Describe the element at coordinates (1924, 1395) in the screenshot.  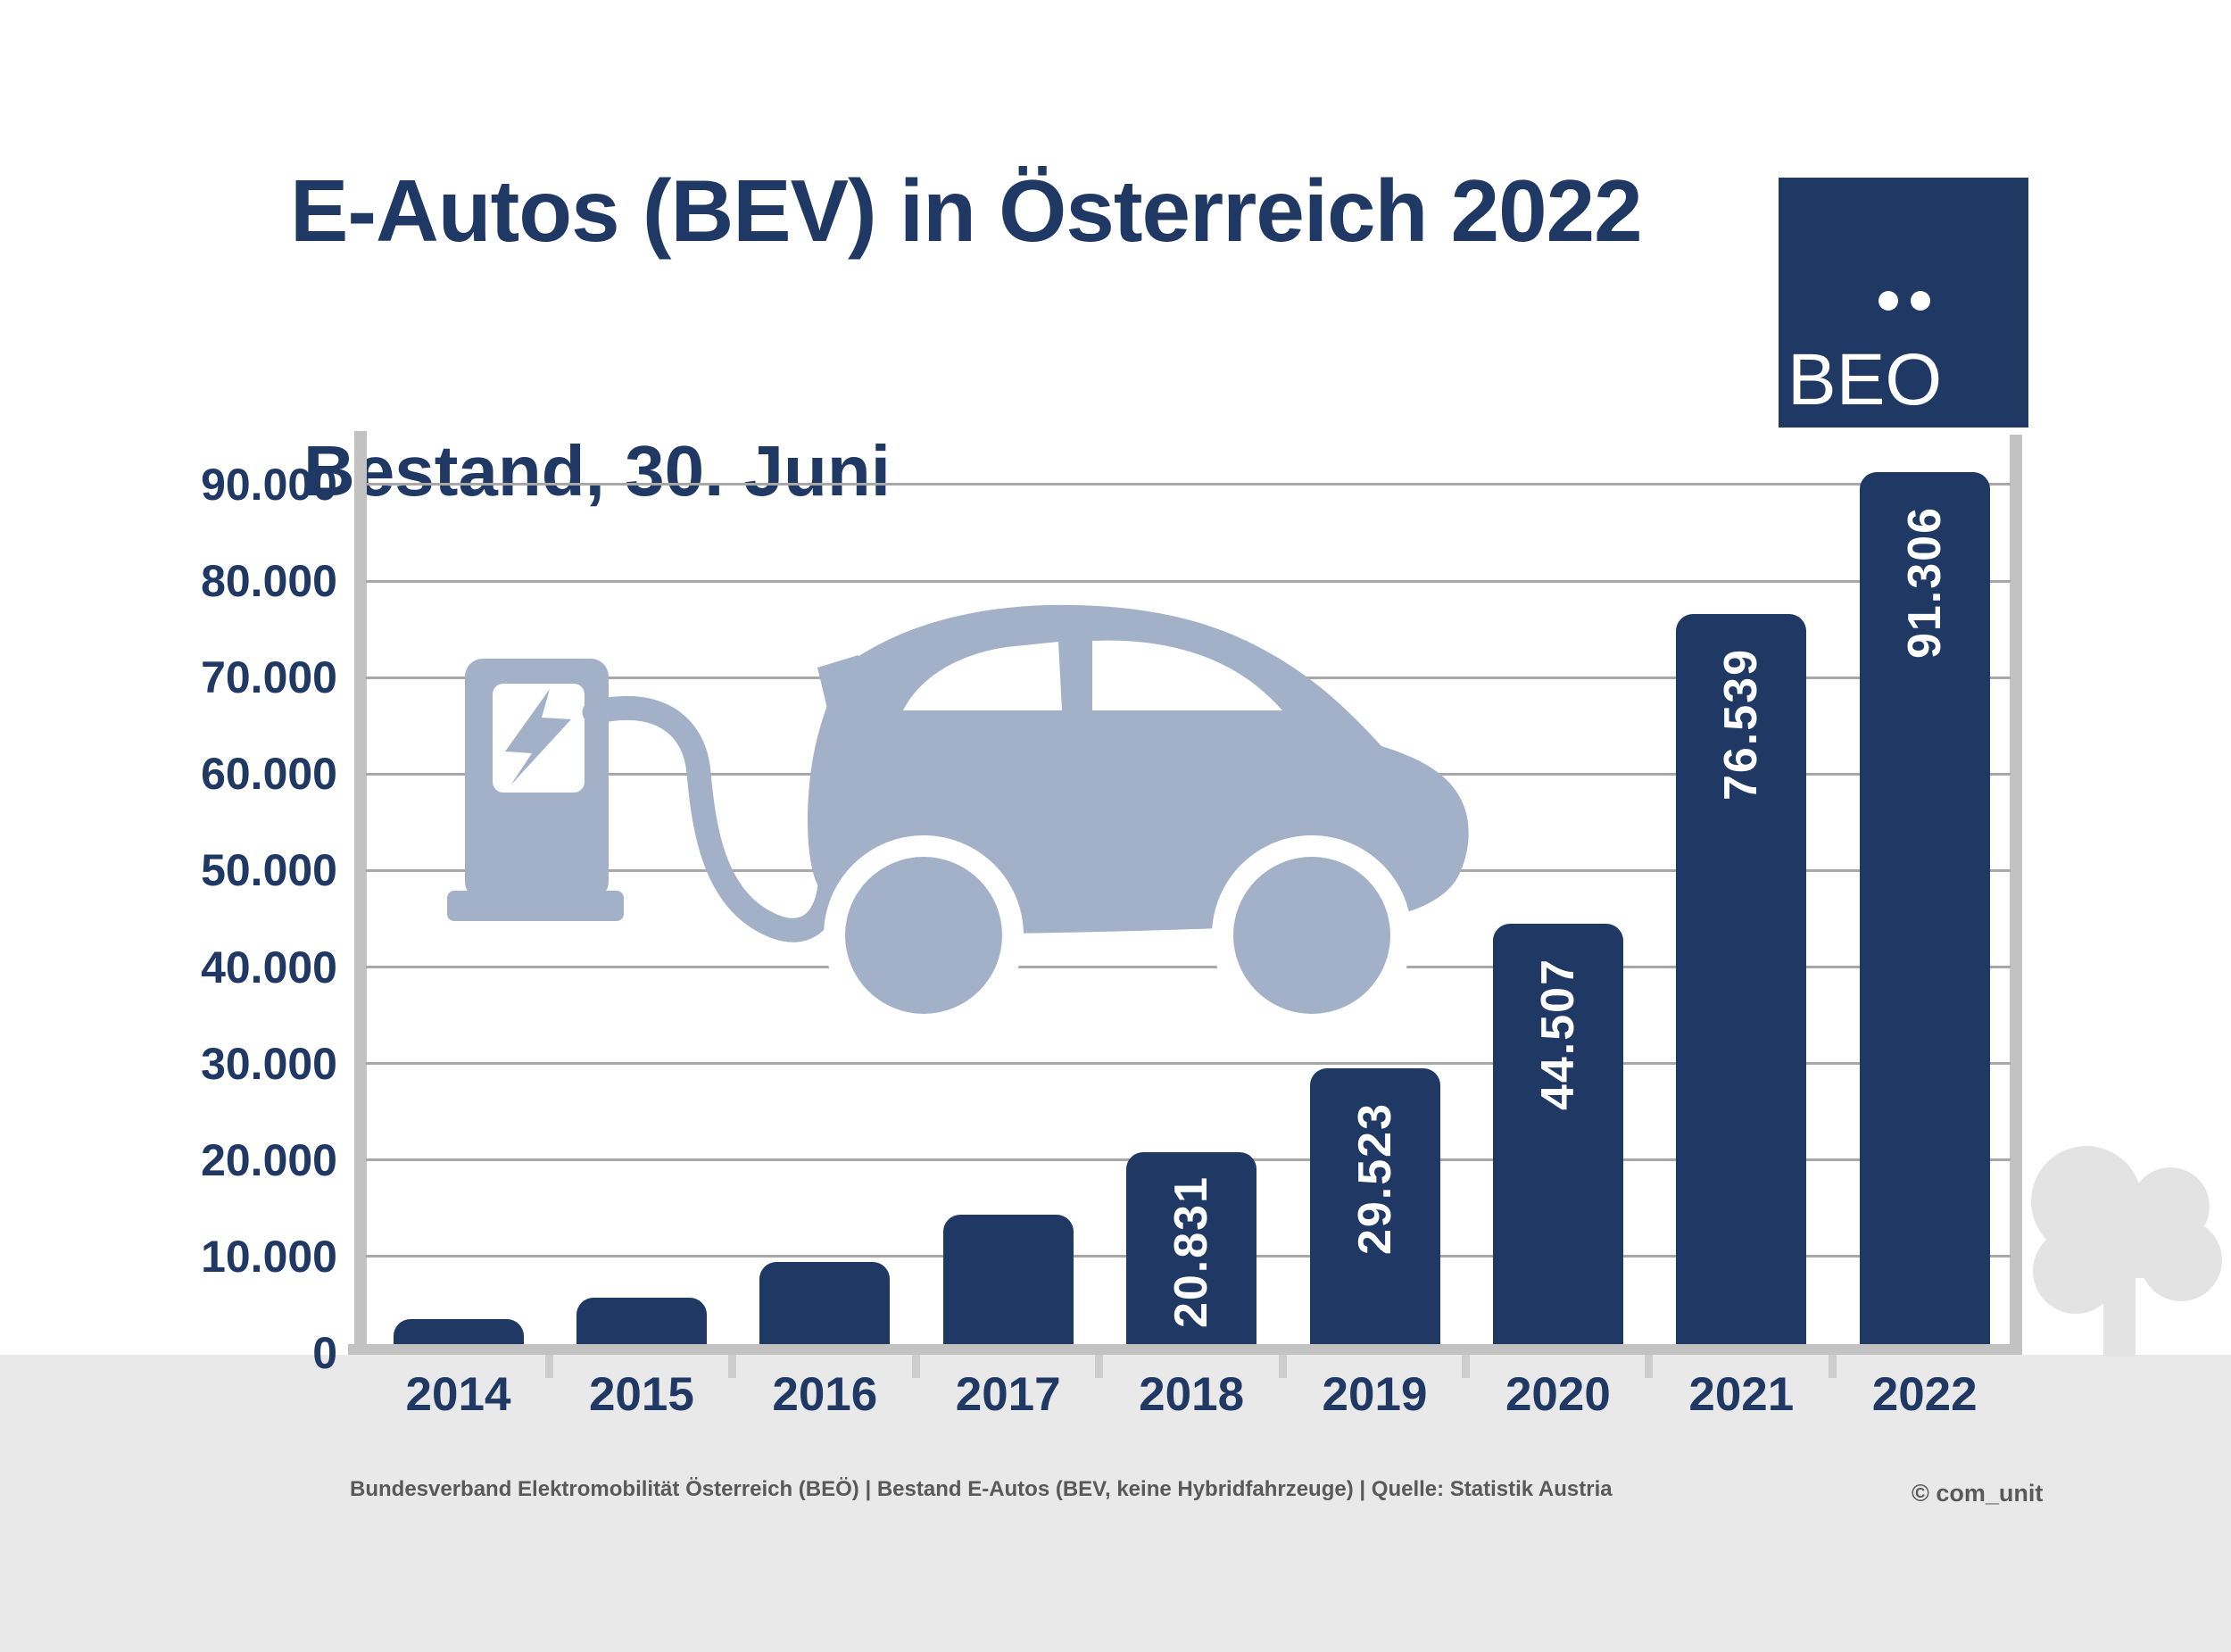
I see `x-axis-label: 2022` at that location.